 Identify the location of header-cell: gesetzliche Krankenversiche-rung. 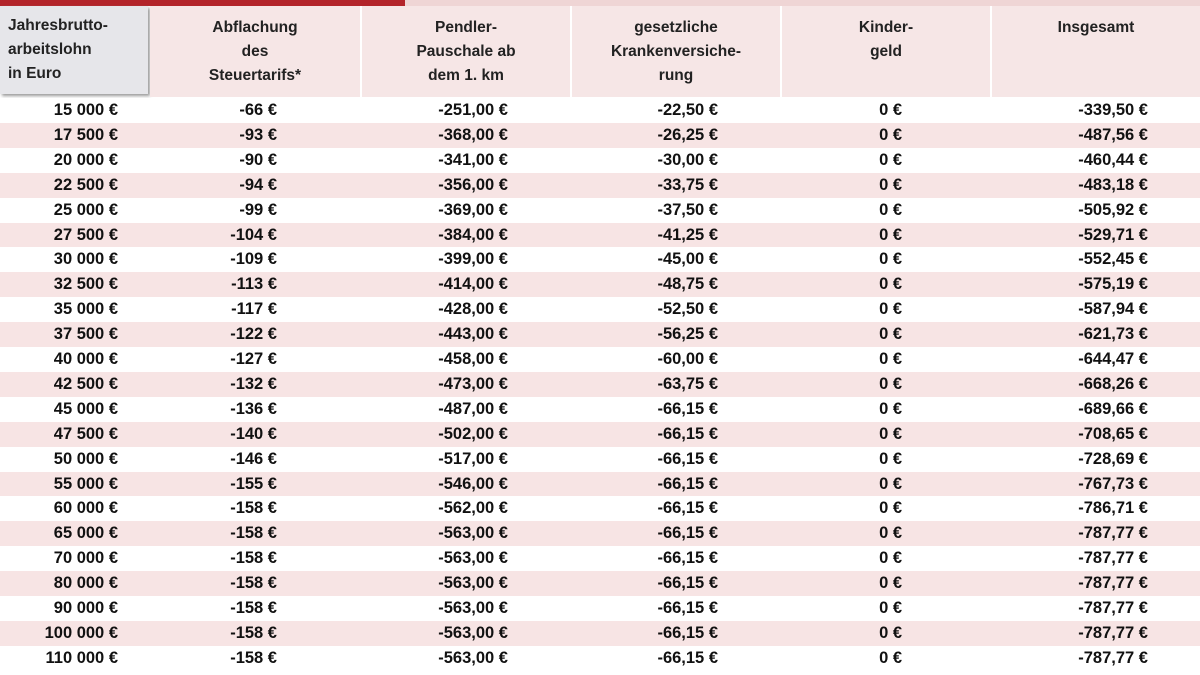
(676, 51).